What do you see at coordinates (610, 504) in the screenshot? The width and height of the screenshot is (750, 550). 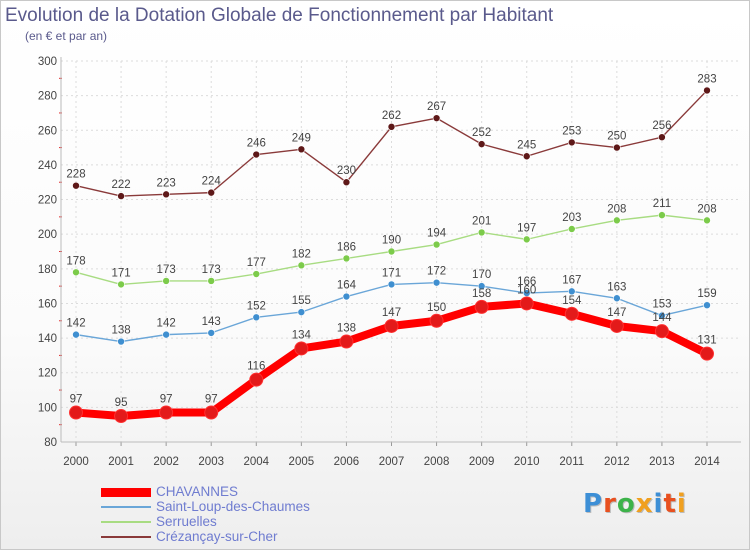 I see `logo-letter: r` at bounding box center [610, 504].